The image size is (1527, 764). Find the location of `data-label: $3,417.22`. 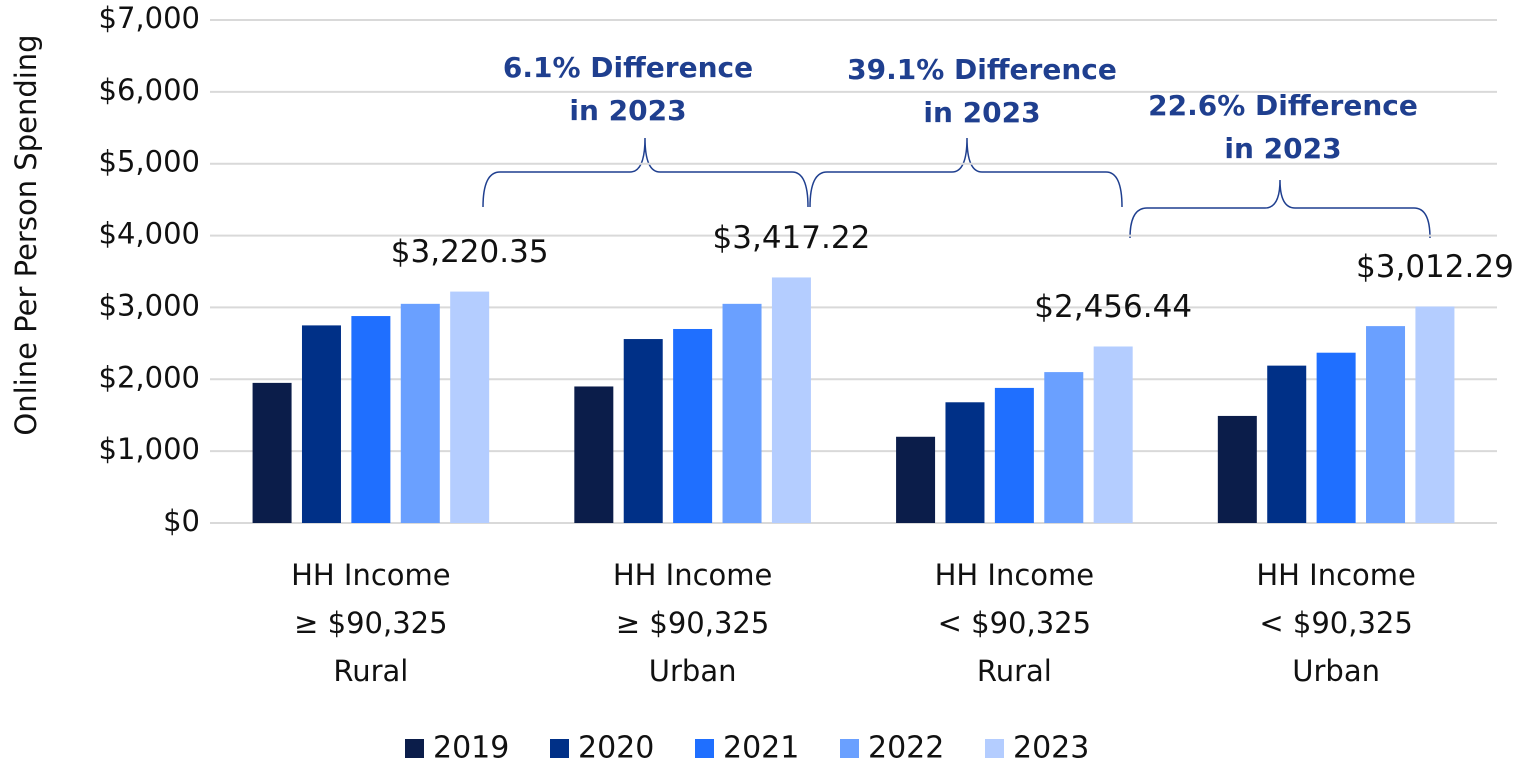

data-label: $3,417.22 is located at coordinates (792, 238).